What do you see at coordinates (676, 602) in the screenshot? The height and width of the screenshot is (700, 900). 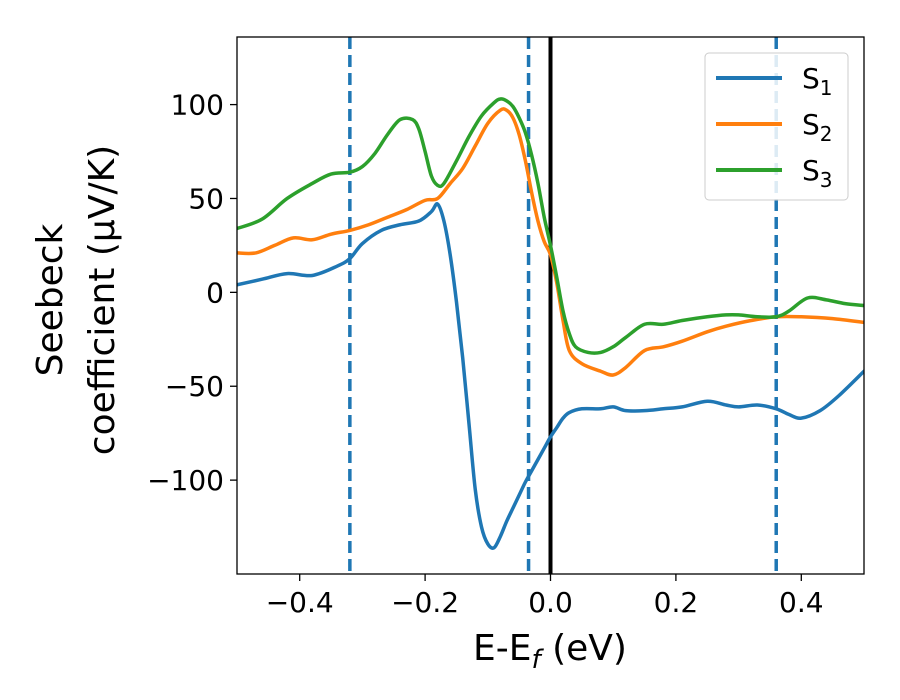 I see `x-tick-label: 0.2` at bounding box center [676, 602].